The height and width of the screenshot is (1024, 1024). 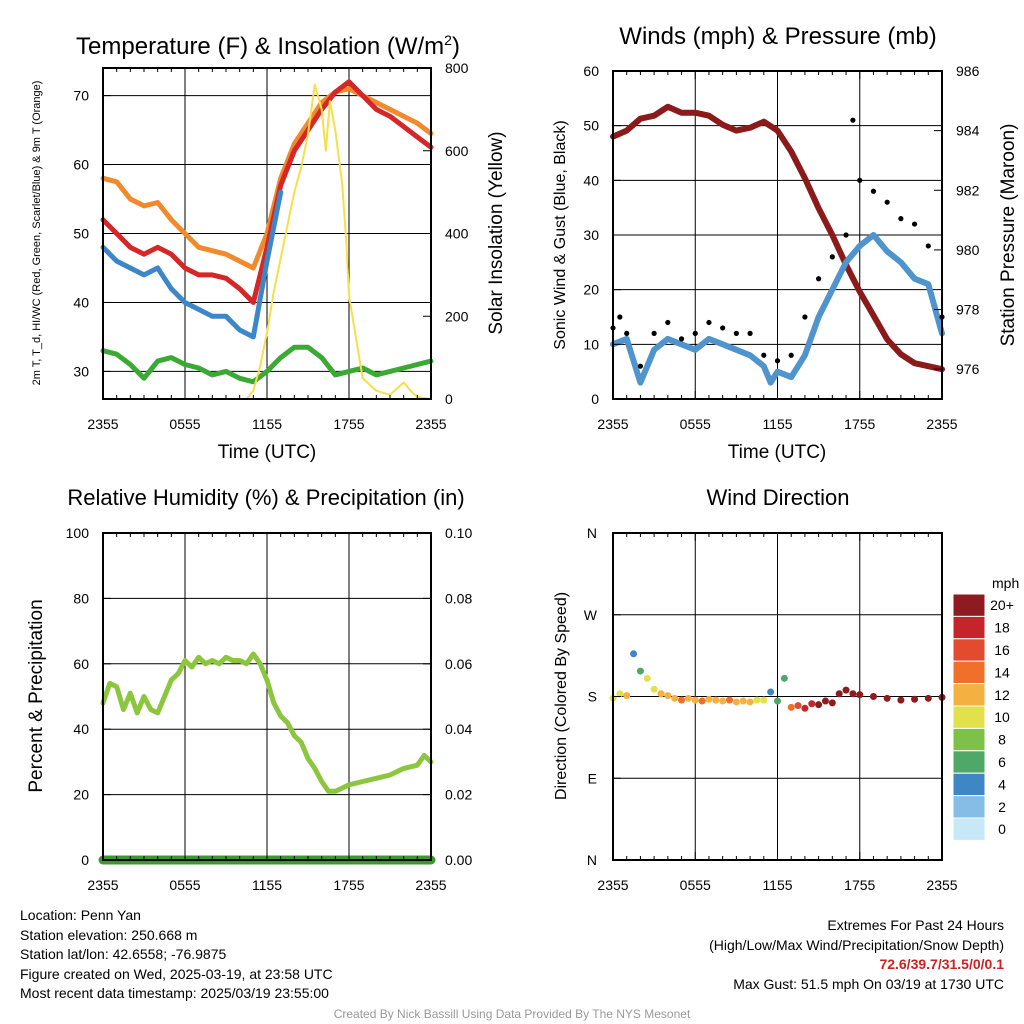 What do you see at coordinates (591, 290) in the screenshot?
I see `left-tick-label: 20` at bounding box center [591, 290].